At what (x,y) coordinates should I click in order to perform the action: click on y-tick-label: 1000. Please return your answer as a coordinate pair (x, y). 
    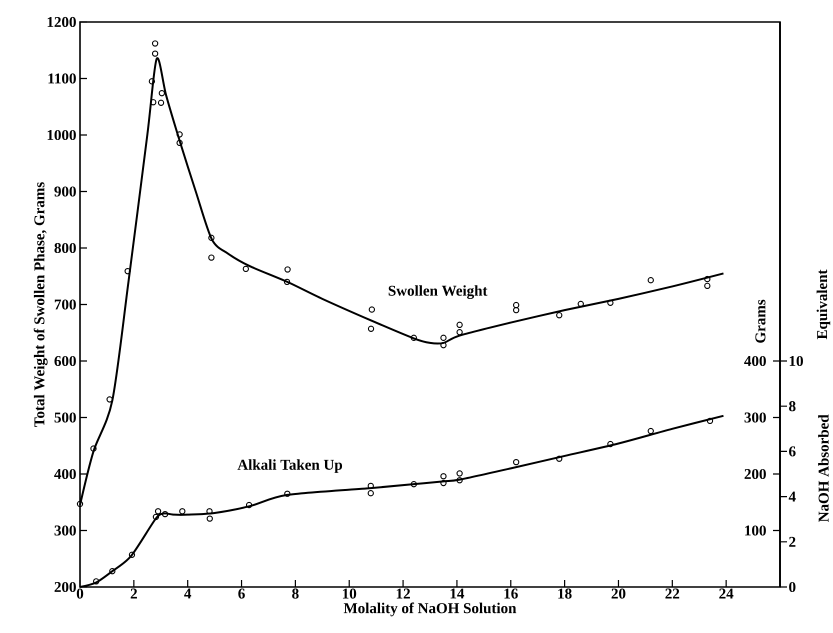
    Looking at the image, I should click on (62, 135).